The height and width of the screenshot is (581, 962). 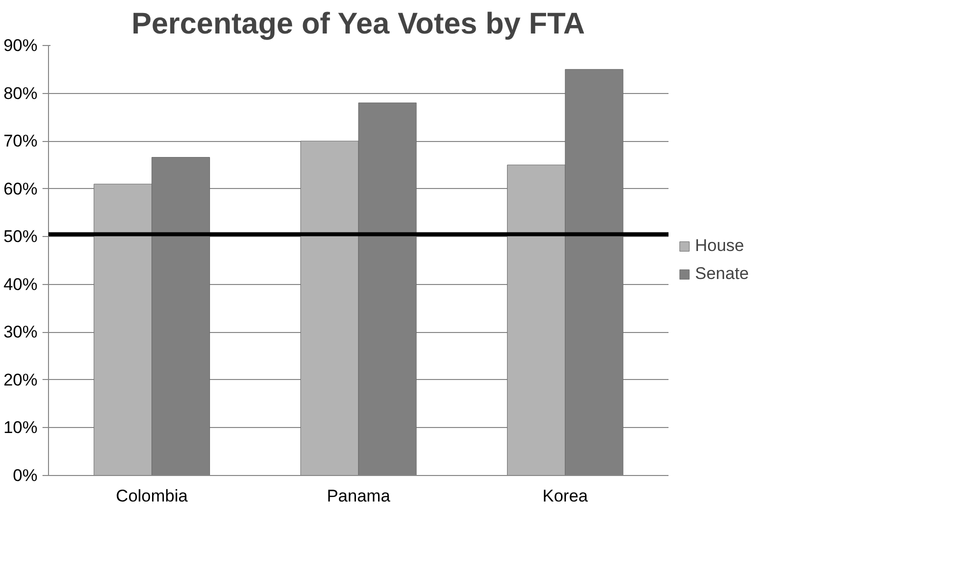 What do you see at coordinates (20, 93) in the screenshot?
I see `y-tick-label: 80%` at bounding box center [20, 93].